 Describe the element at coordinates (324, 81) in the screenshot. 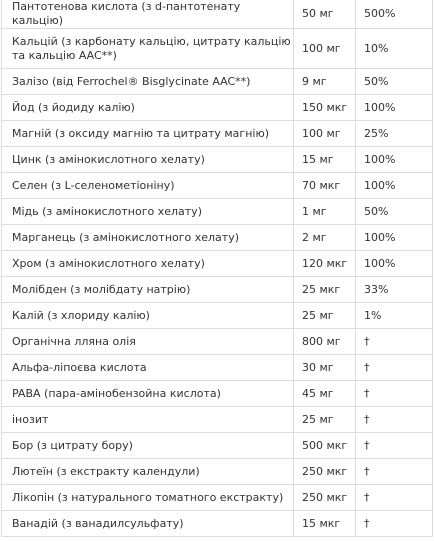

I see `amount: 9 мг` at that location.